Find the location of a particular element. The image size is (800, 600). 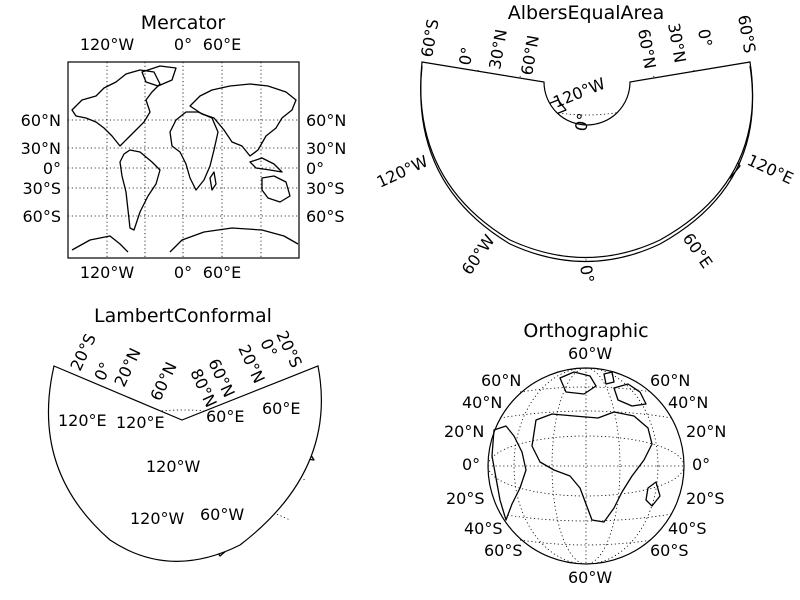

ortho-left-label-60s: 60°S is located at coordinates (503, 550).